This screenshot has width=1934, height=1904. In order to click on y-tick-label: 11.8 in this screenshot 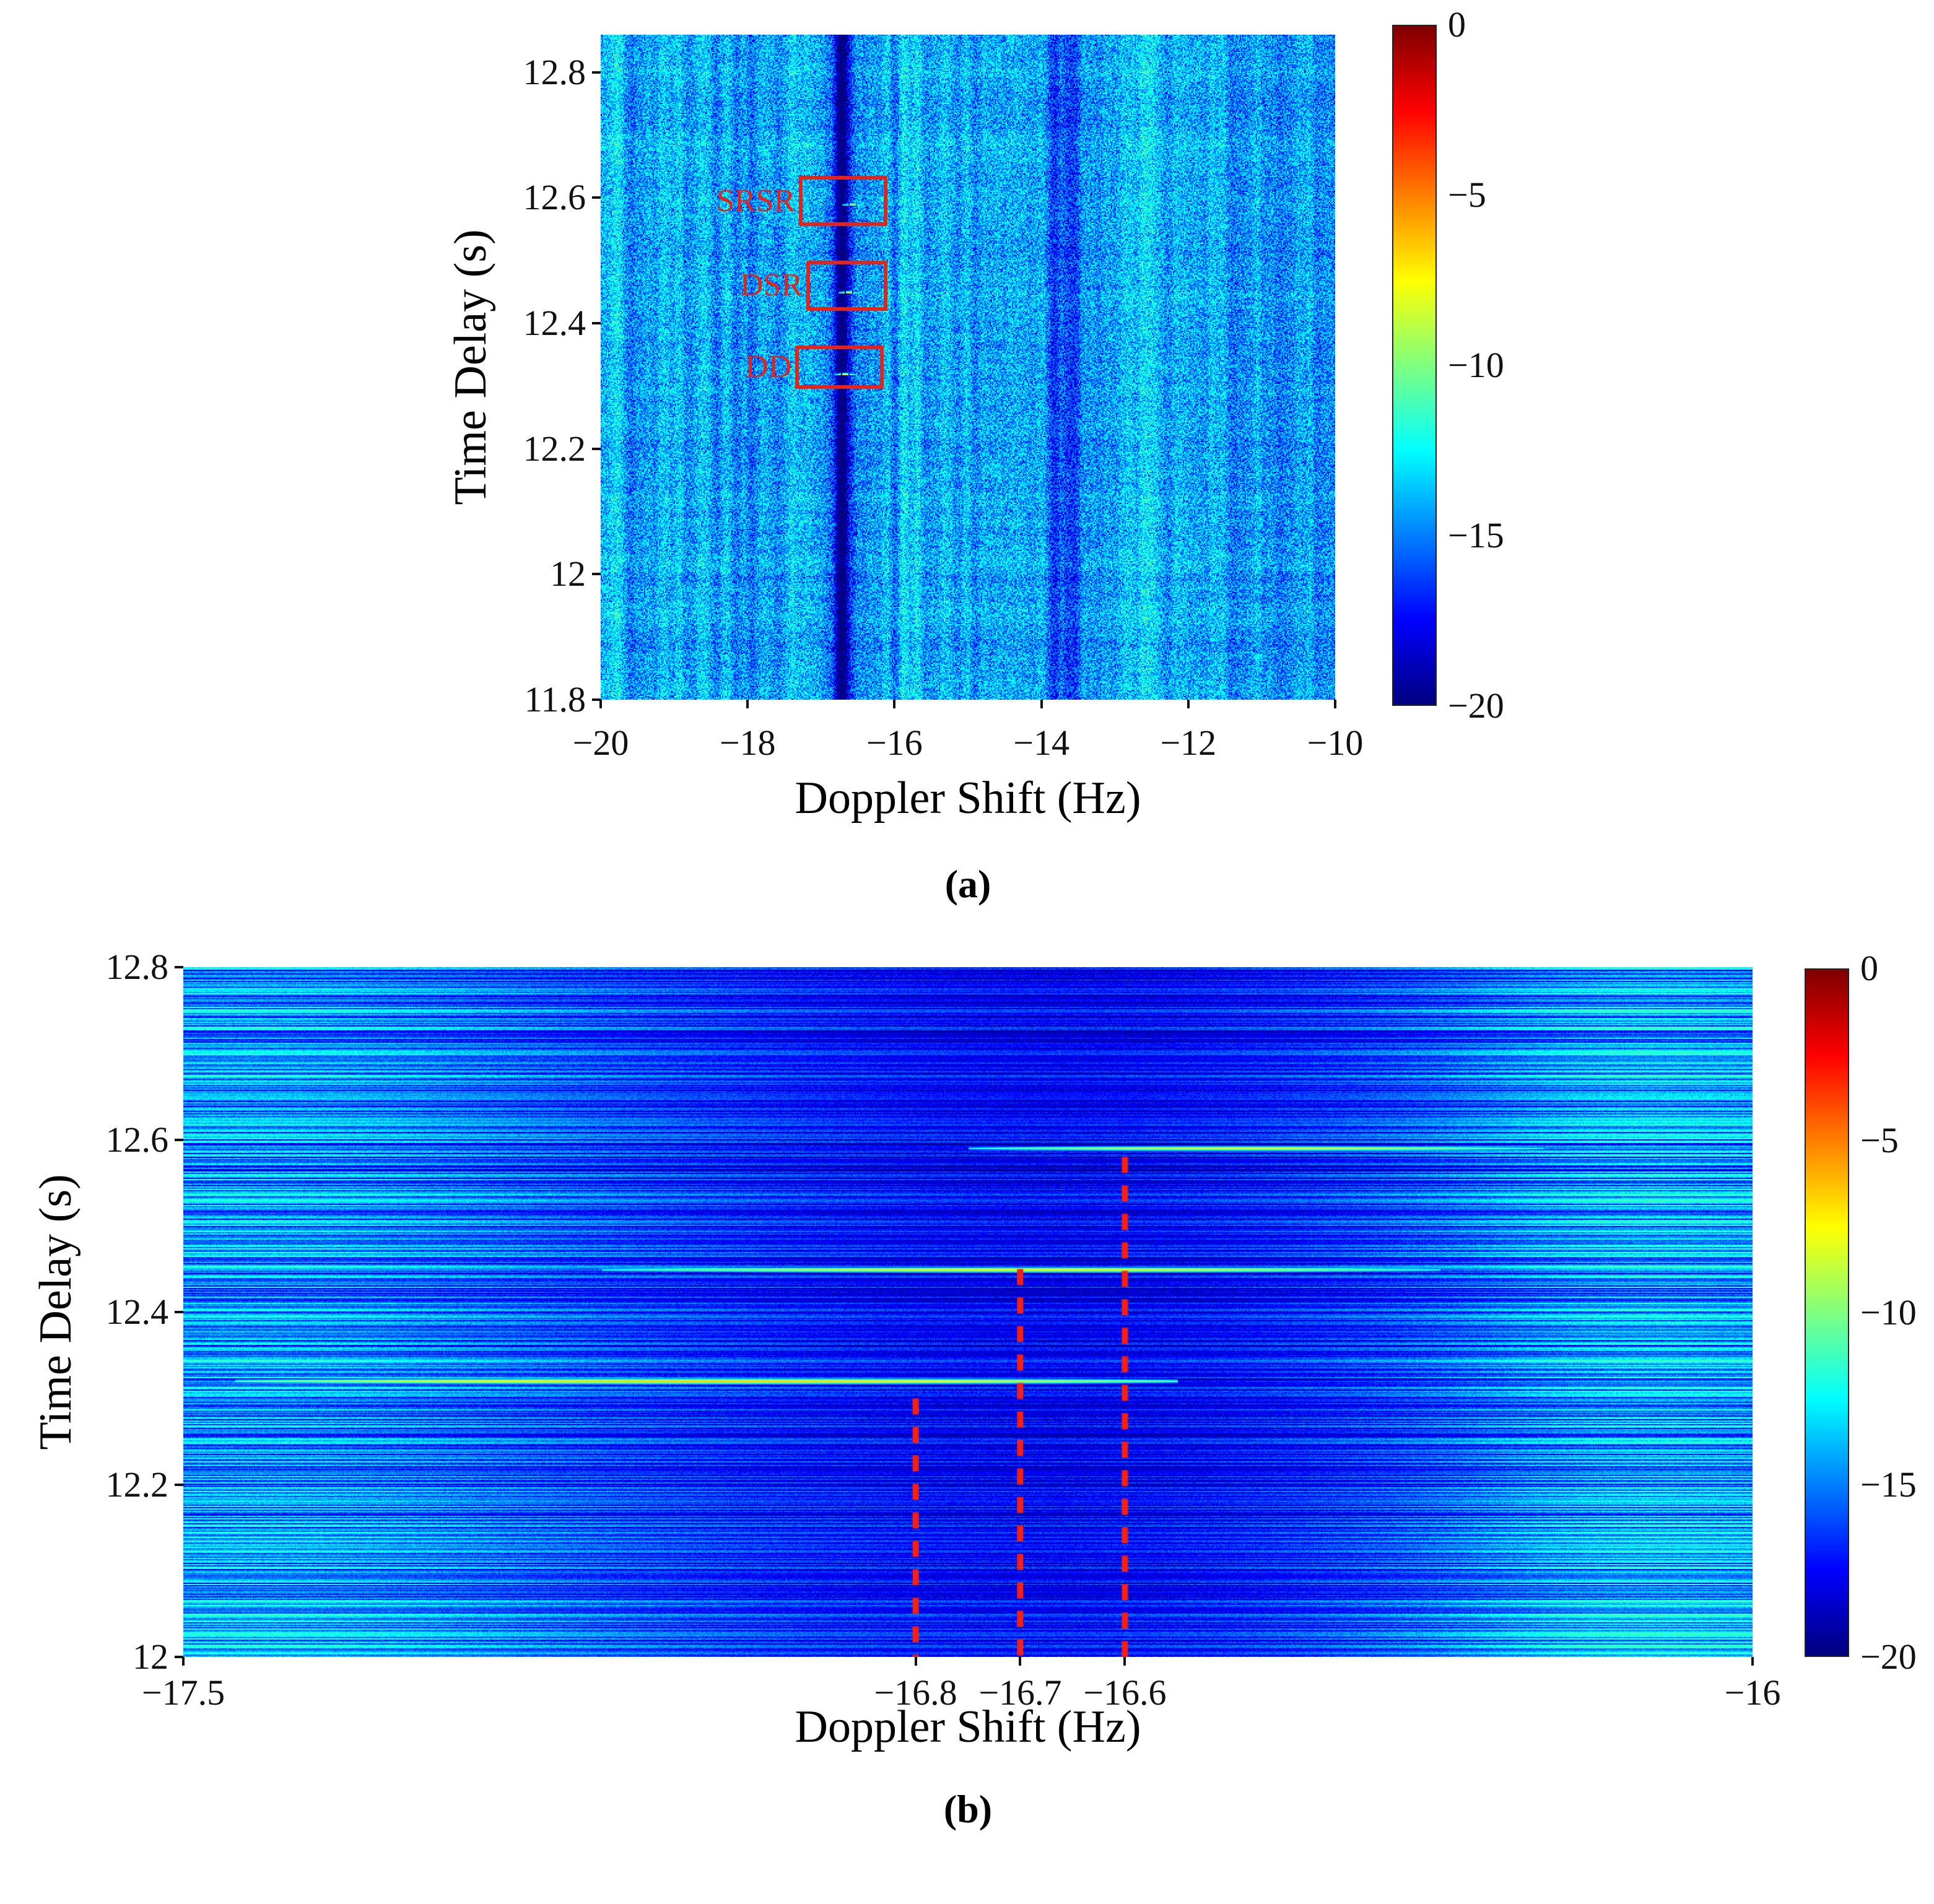, I will do `click(555, 699)`.